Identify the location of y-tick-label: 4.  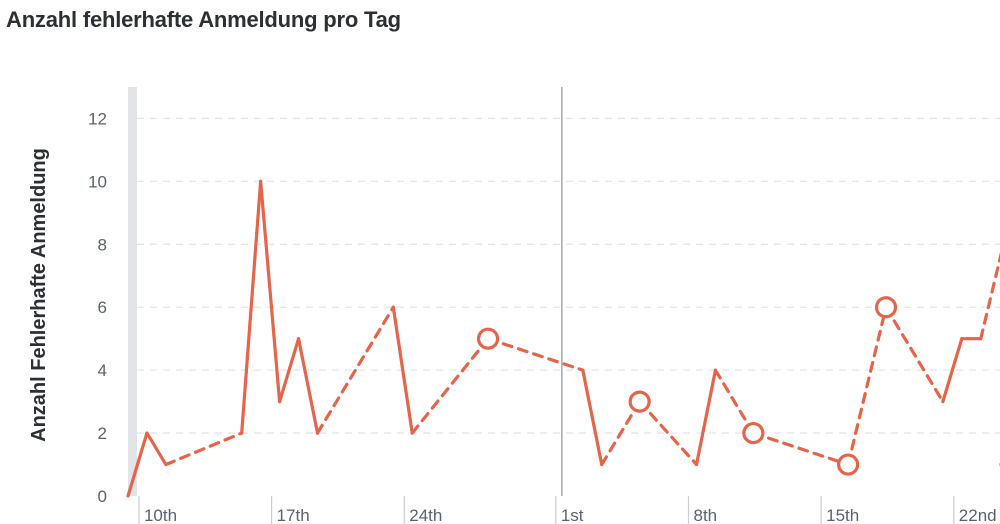
(102, 370).